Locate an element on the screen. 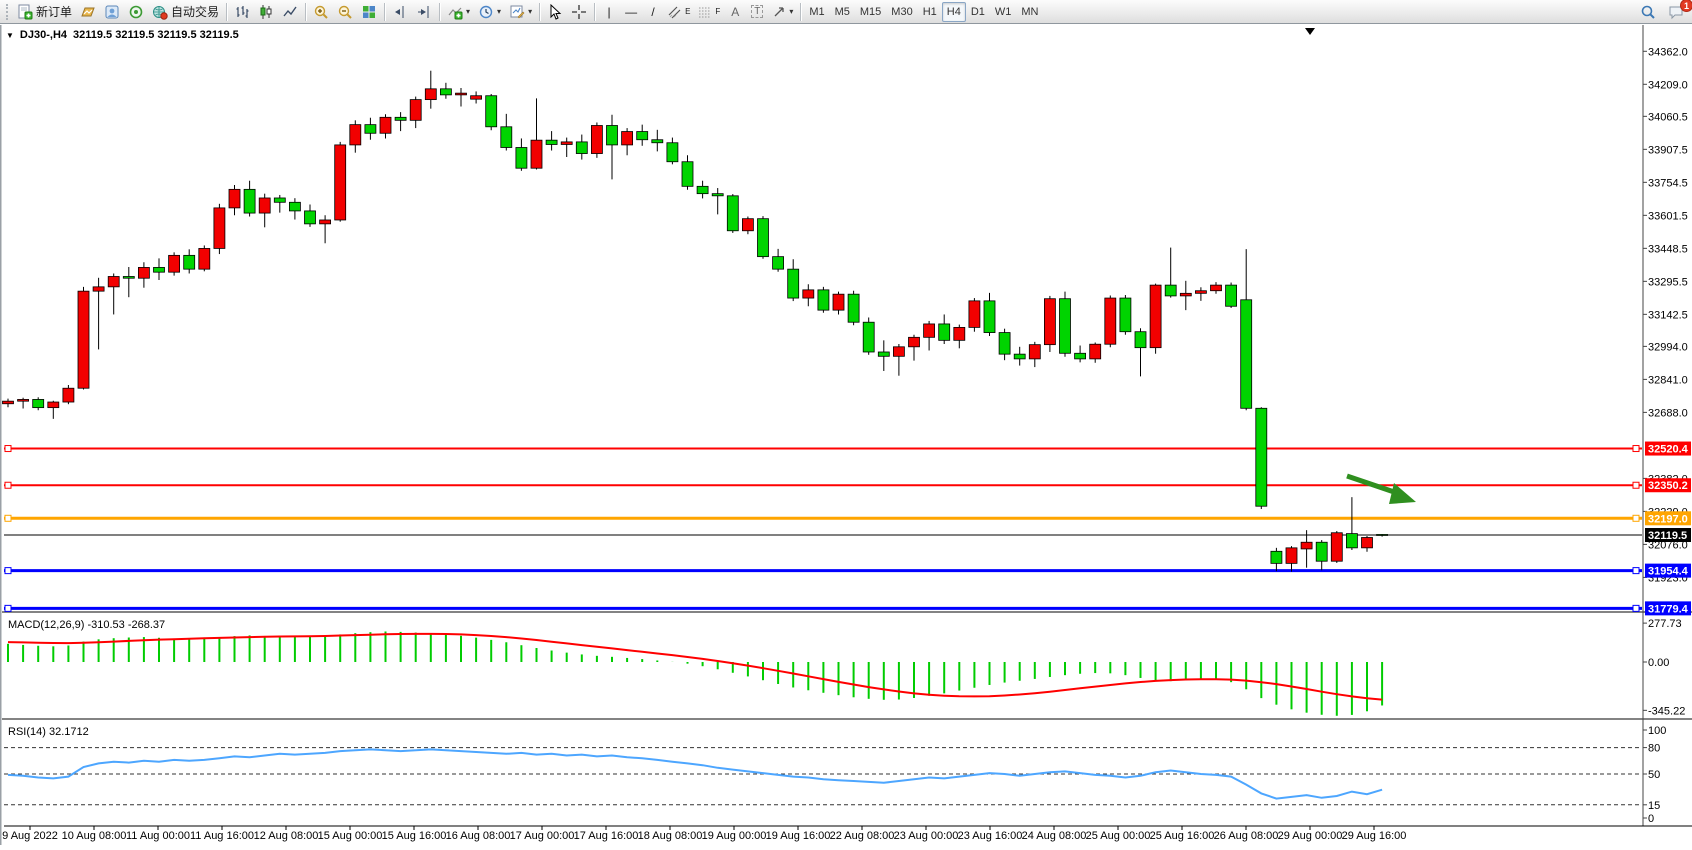 Image resolution: width=1692 pixels, height=850 pixels. indicators-button: ▾ is located at coordinates (458, 12).